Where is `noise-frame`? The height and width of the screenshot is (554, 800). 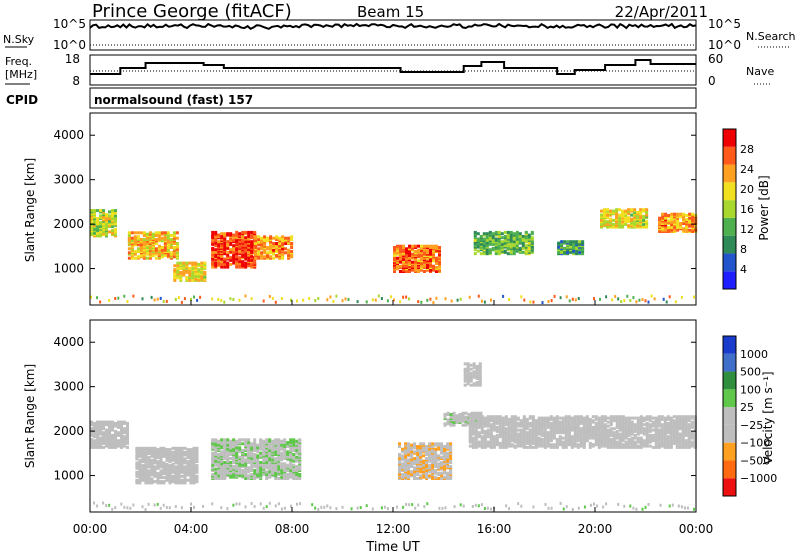
noise-frame is located at coordinates (393, 35).